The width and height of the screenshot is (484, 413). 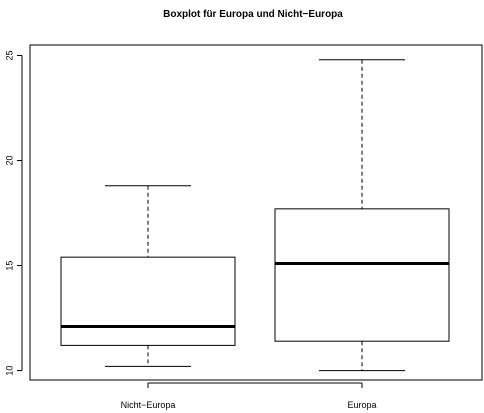 I want to click on y-tick-label: 25, so click(x=9, y=55).